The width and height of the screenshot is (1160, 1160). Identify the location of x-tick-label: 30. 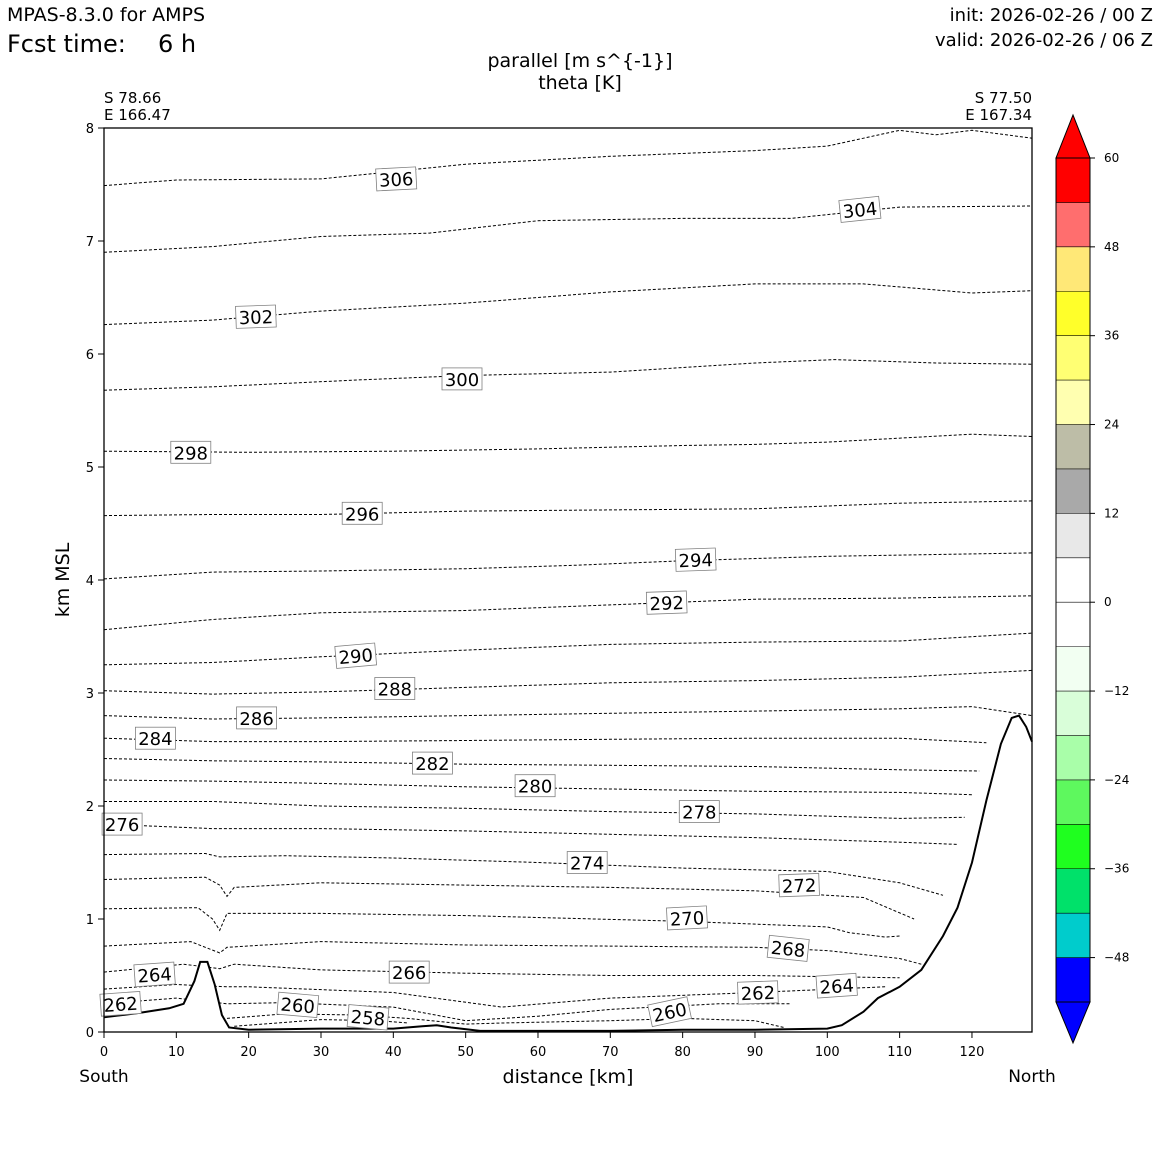
(321, 1052).